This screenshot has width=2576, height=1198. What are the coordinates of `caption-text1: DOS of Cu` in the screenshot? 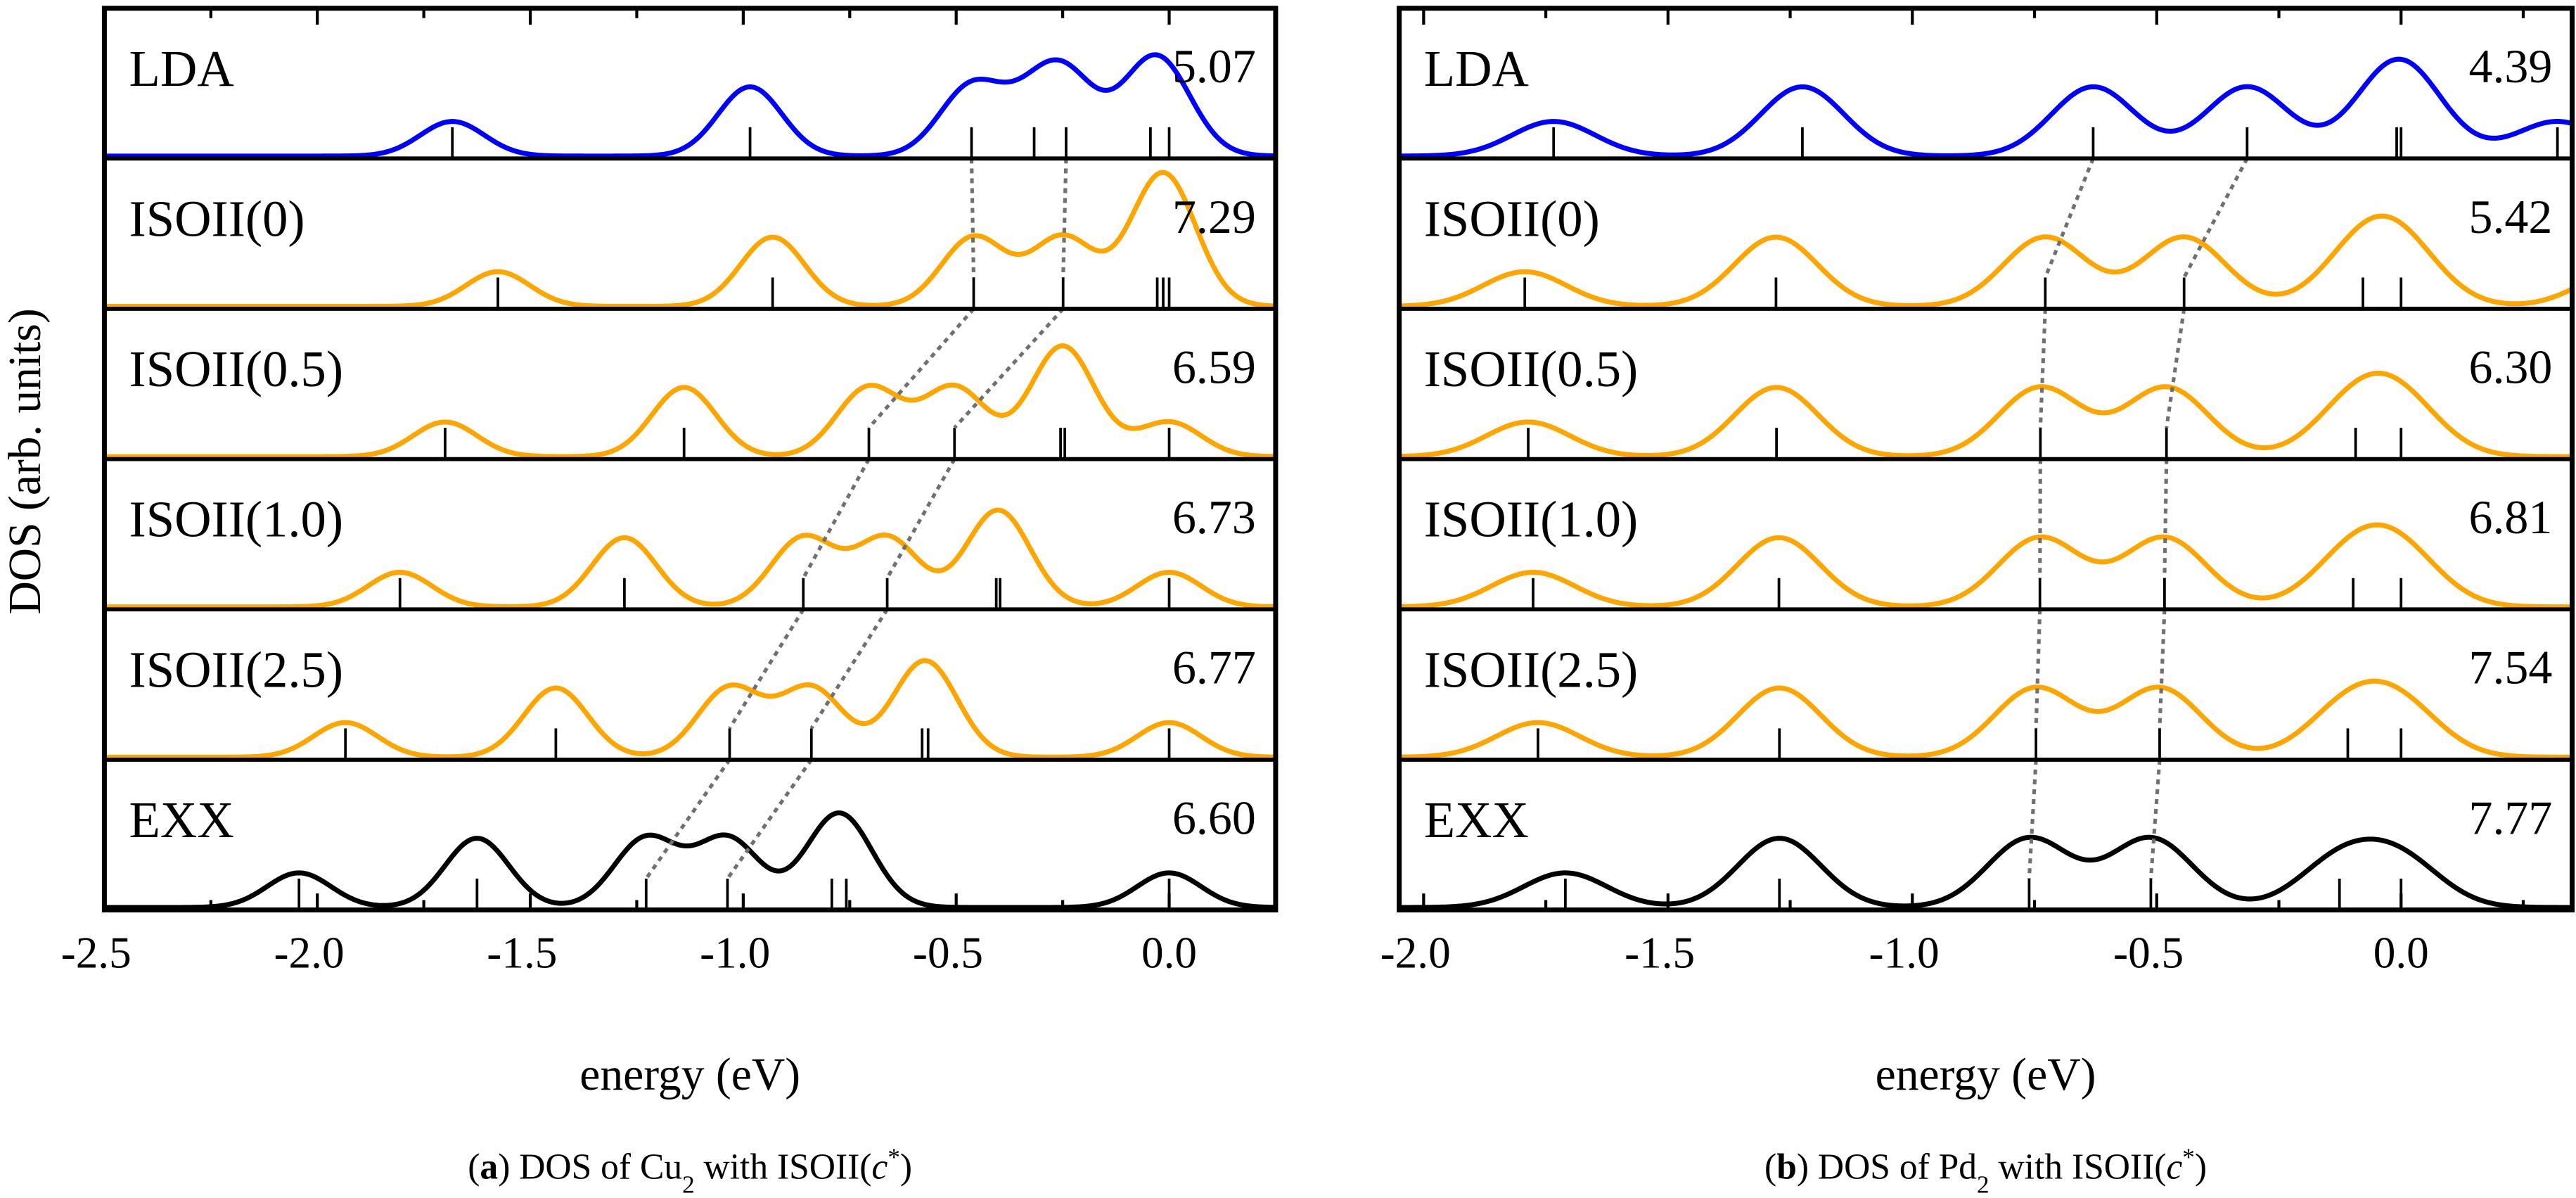 It's located at (596, 1167).